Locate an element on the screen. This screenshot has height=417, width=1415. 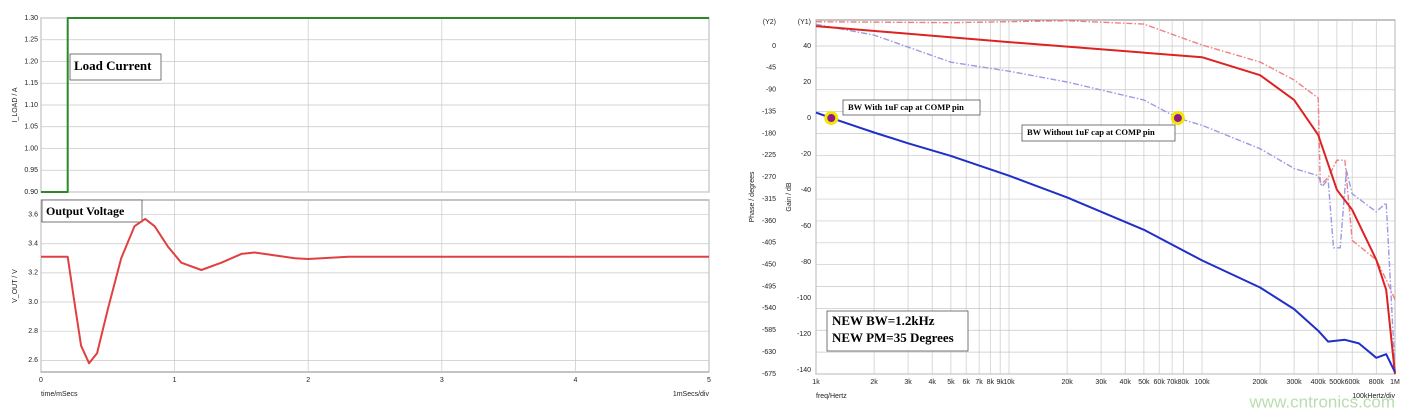
y-tick-label: 3.6 is located at coordinates (33, 214).